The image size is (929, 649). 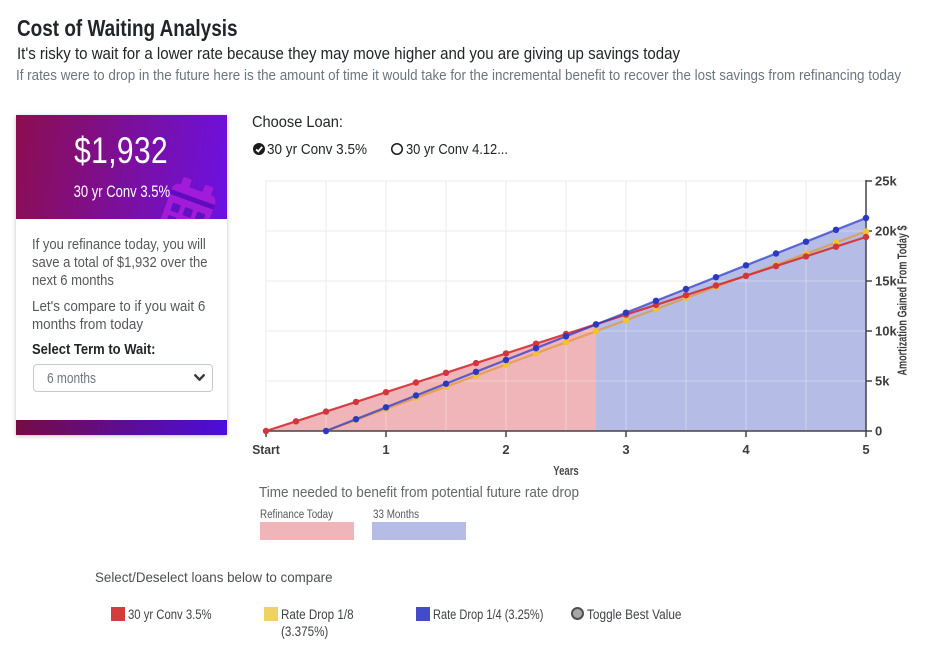 What do you see at coordinates (625, 449) in the screenshot?
I see `svg-text: 3` at bounding box center [625, 449].